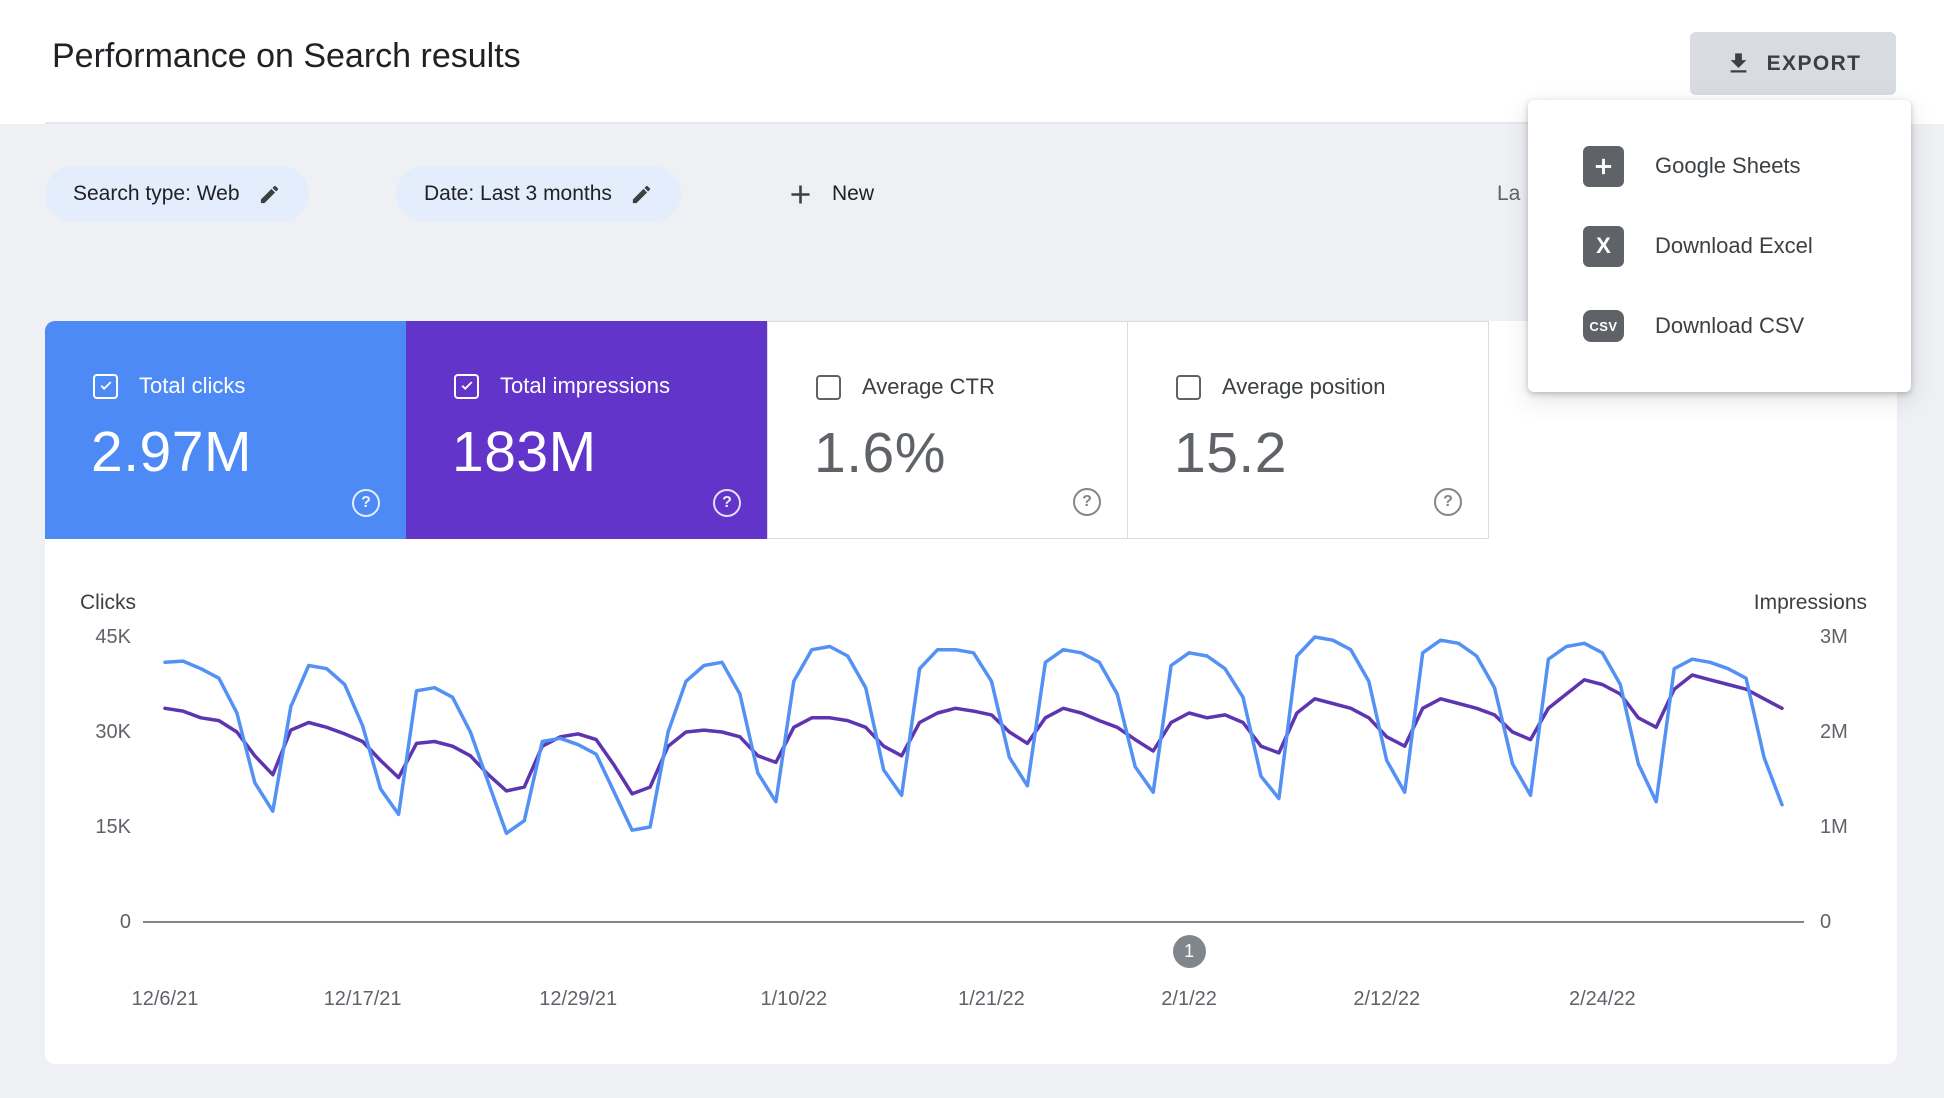 The height and width of the screenshot is (1098, 1944). Describe the element at coordinates (1730, 325) in the screenshot. I see `menu-item-label: Download CSV` at that location.